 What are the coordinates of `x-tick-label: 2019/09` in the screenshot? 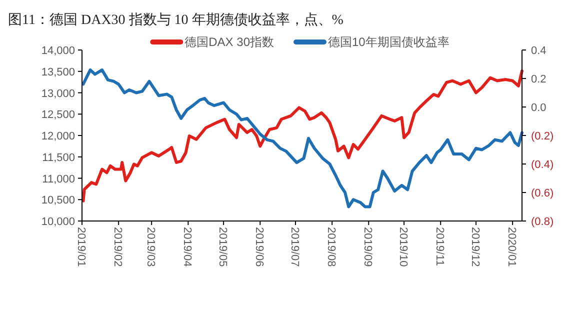 It's located at (368, 247).